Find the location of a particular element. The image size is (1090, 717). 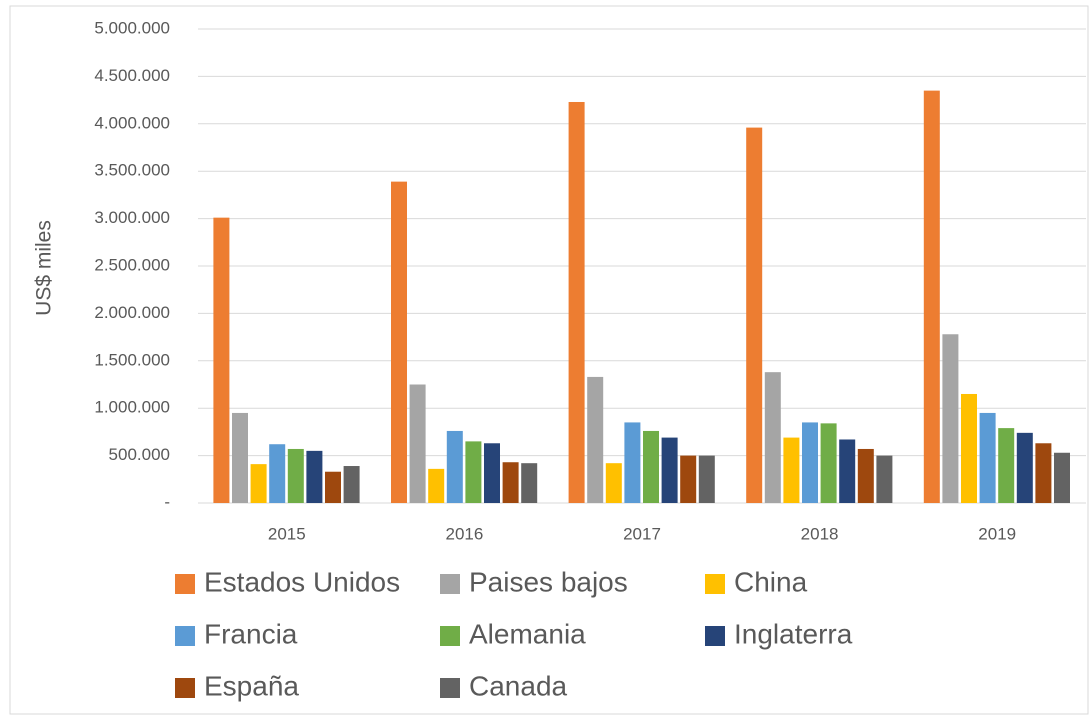

legend-label: Alemania is located at coordinates (527, 633).